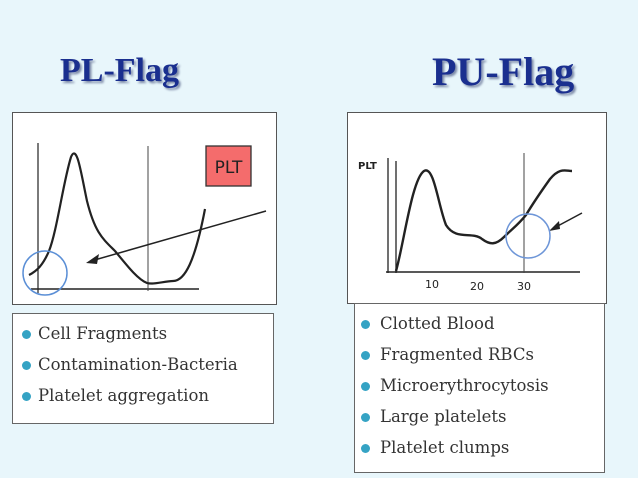  I want to click on pu-histogram: PLT 10 20 30, so click(470, 223).